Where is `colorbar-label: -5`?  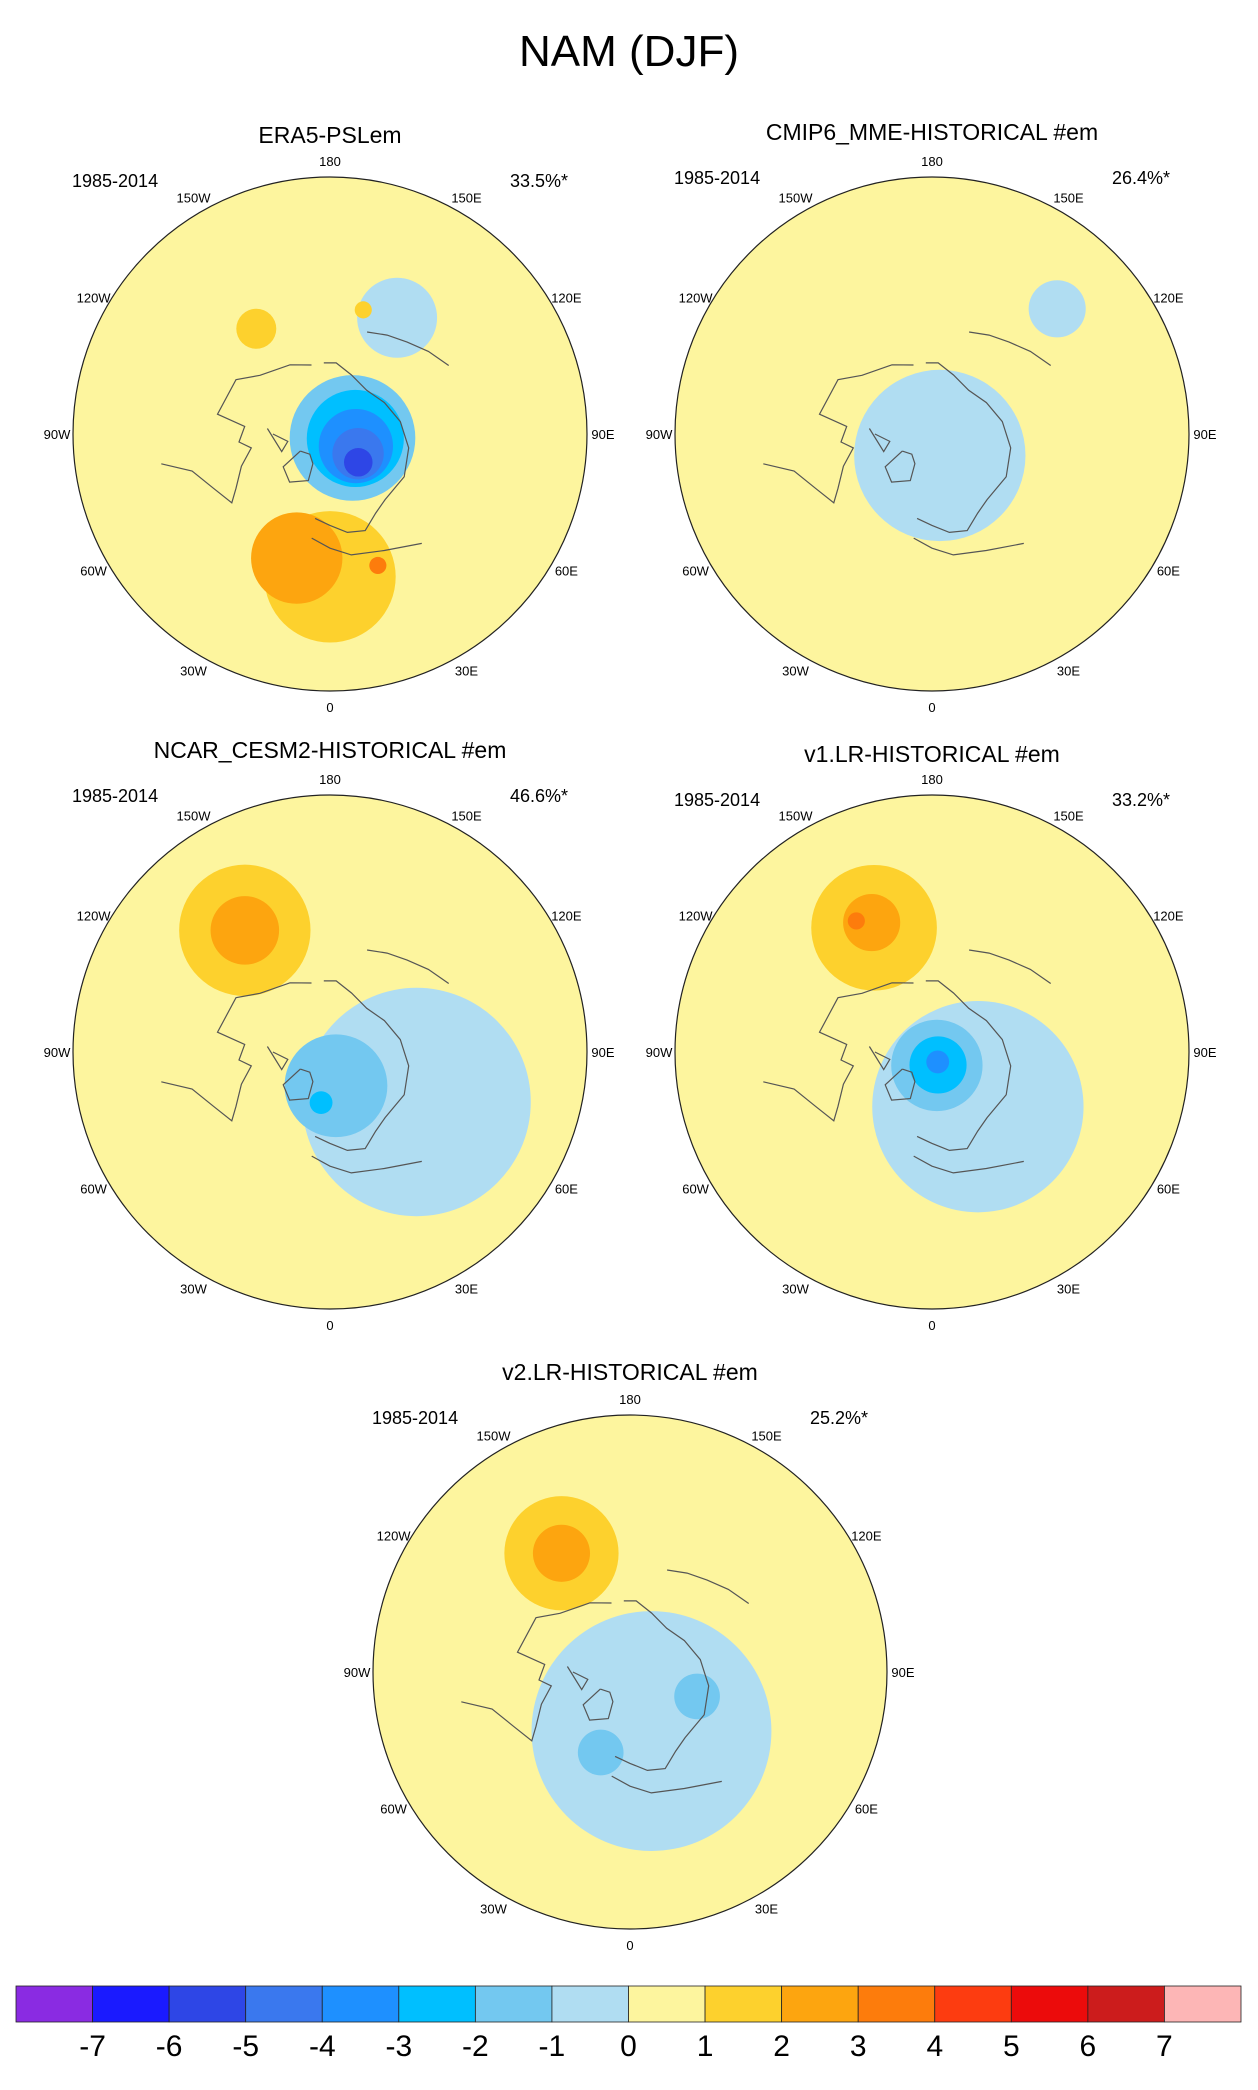
colorbar-label: -5 is located at coordinates (245, 2046).